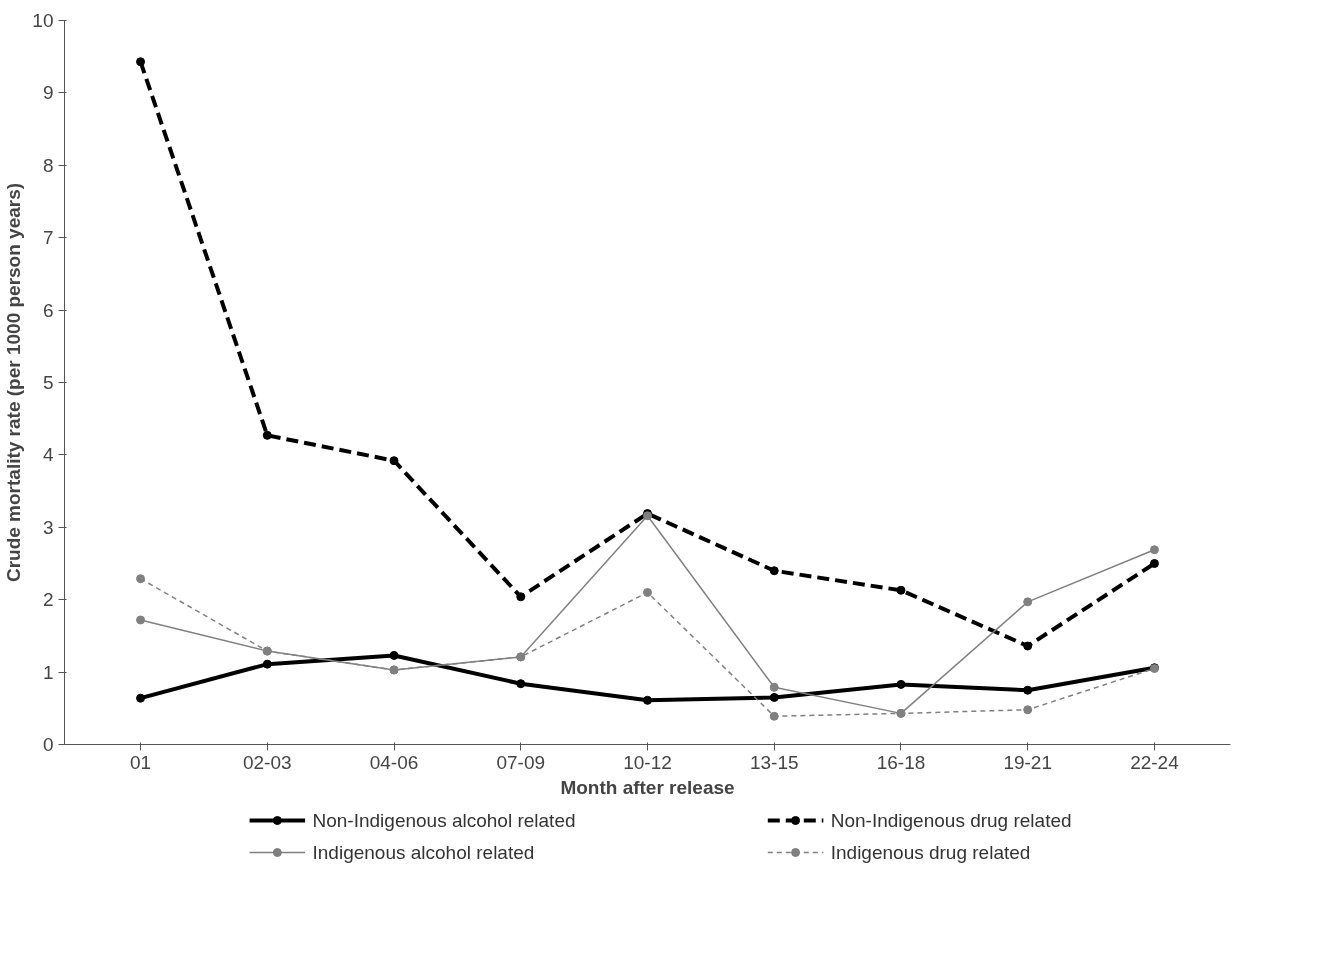  Describe the element at coordinates (14, 382) in the screenshot. I see `y-axis-title: Crude mortality rate (per 1000 person years)` at that location.